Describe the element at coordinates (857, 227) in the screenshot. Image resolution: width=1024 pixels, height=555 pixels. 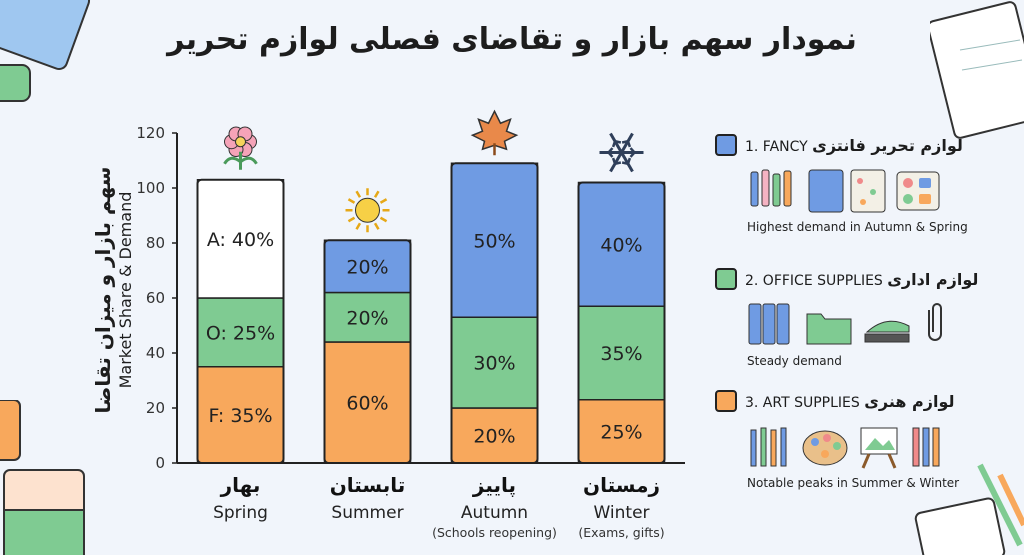
I see `legend-note: Highest demand in Autumn & Spring` at that location.